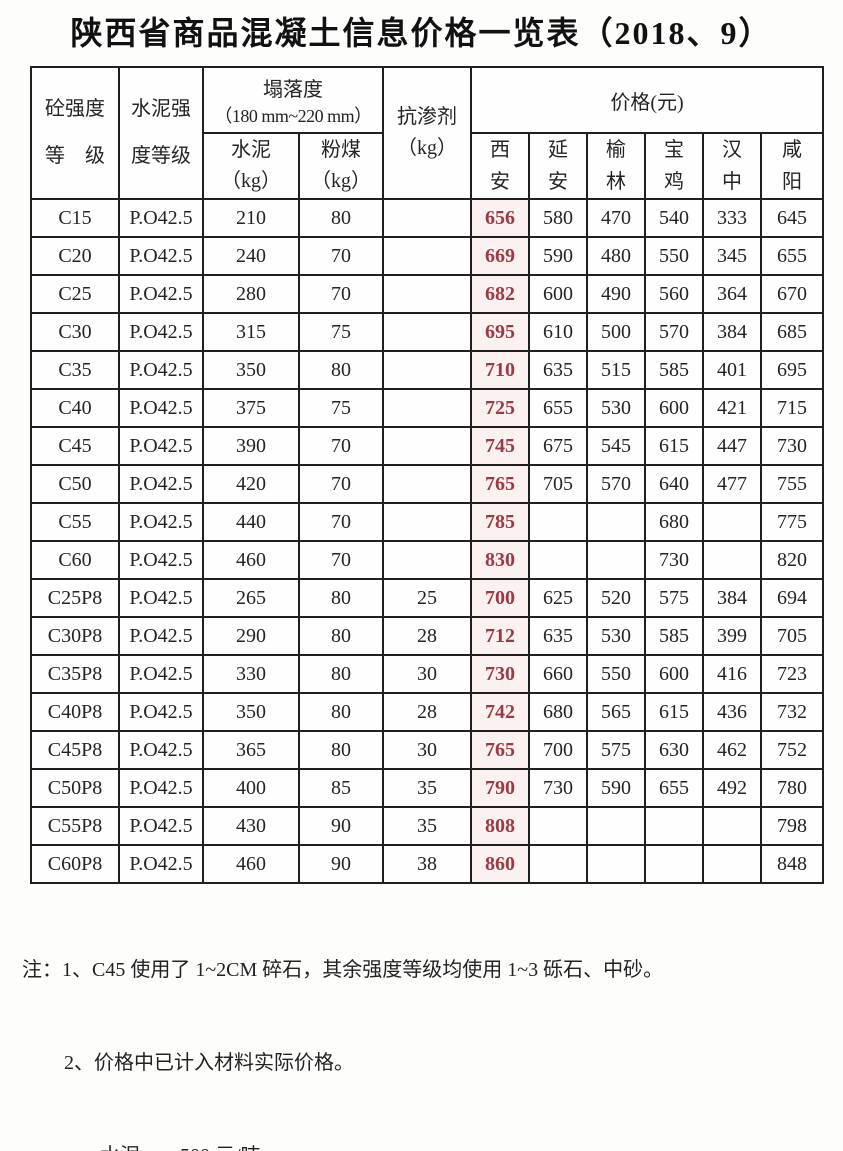 The height and width of the screenshot is (1151, 843). What do you see at coordinates (674, 484) in the screenshot?
I see `table-cell: 640` at bounding box center [674, 484].